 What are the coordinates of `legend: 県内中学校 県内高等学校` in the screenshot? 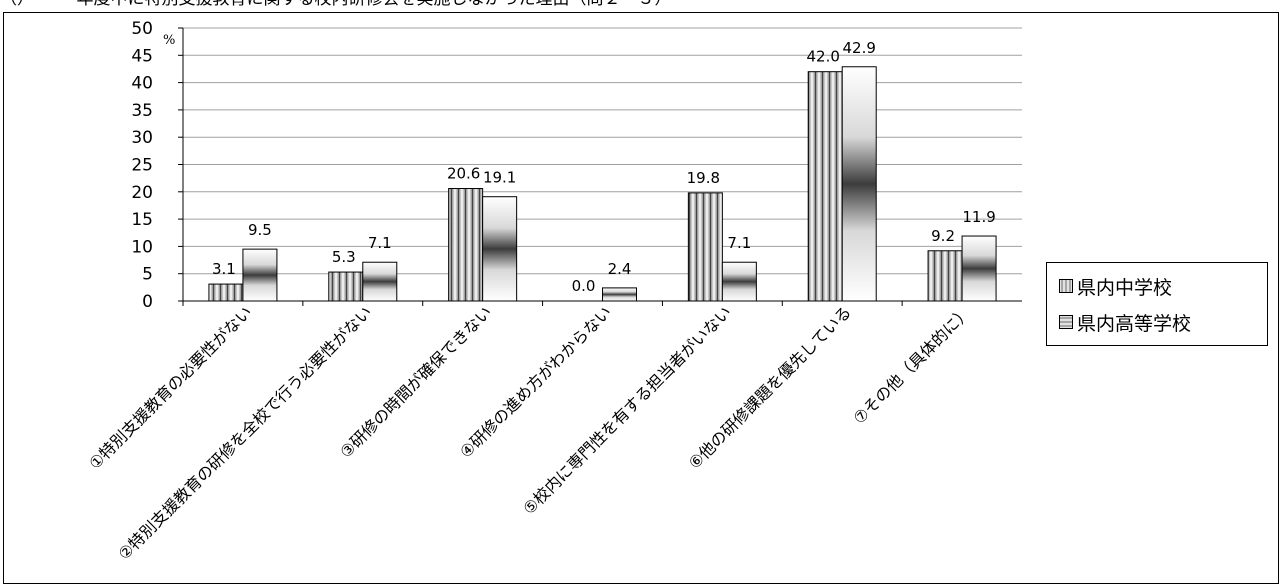 It's located at (1157, 304).